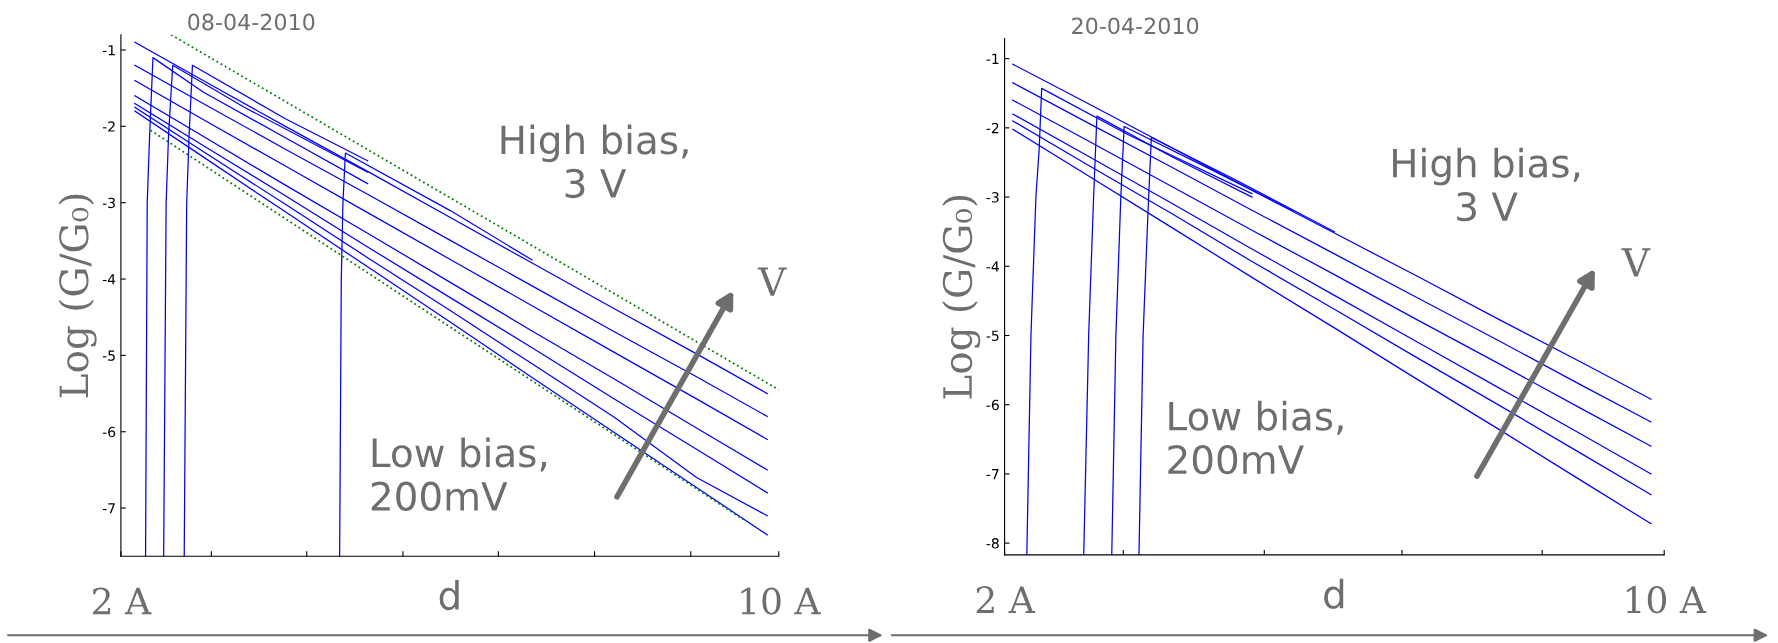 This screenshot has height=643, width=1778. I want to click on chart-title: 20-04-2010, so click(1135, 26).